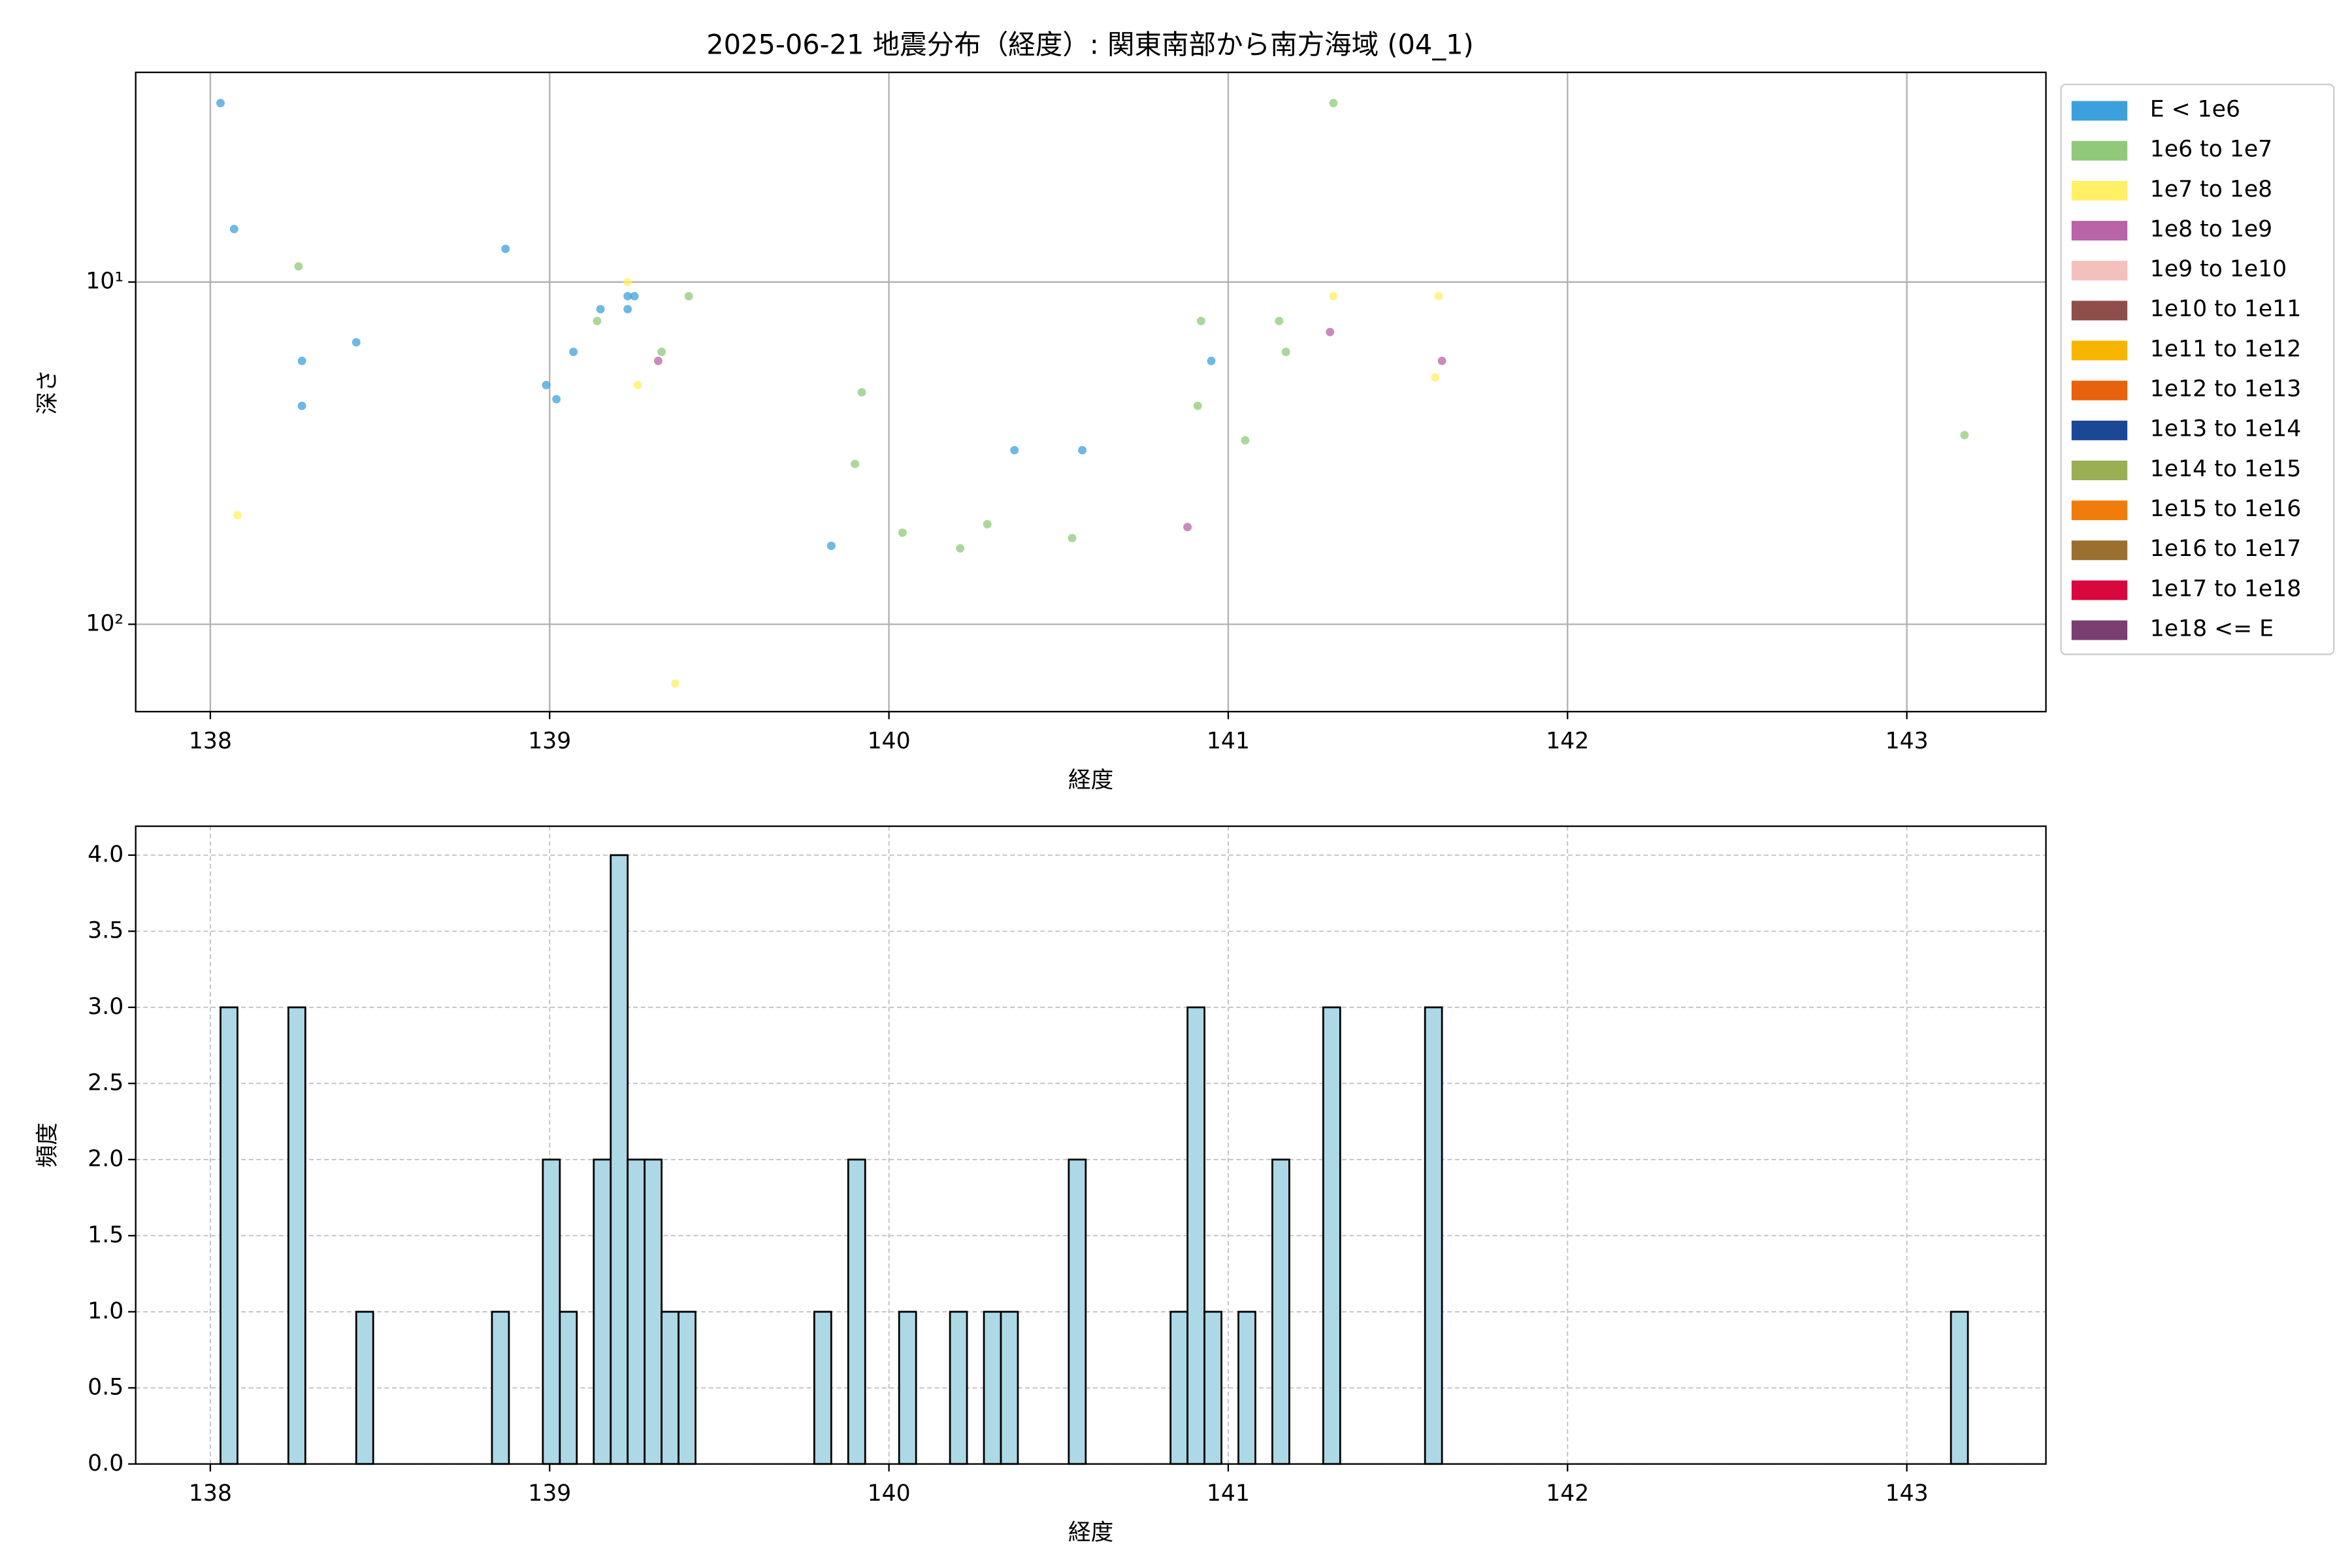  What do you see at coordinates (1567, 1493) in the screenshot?
I see `x-tick-label: 142` at bounding box center [1567, 1493].